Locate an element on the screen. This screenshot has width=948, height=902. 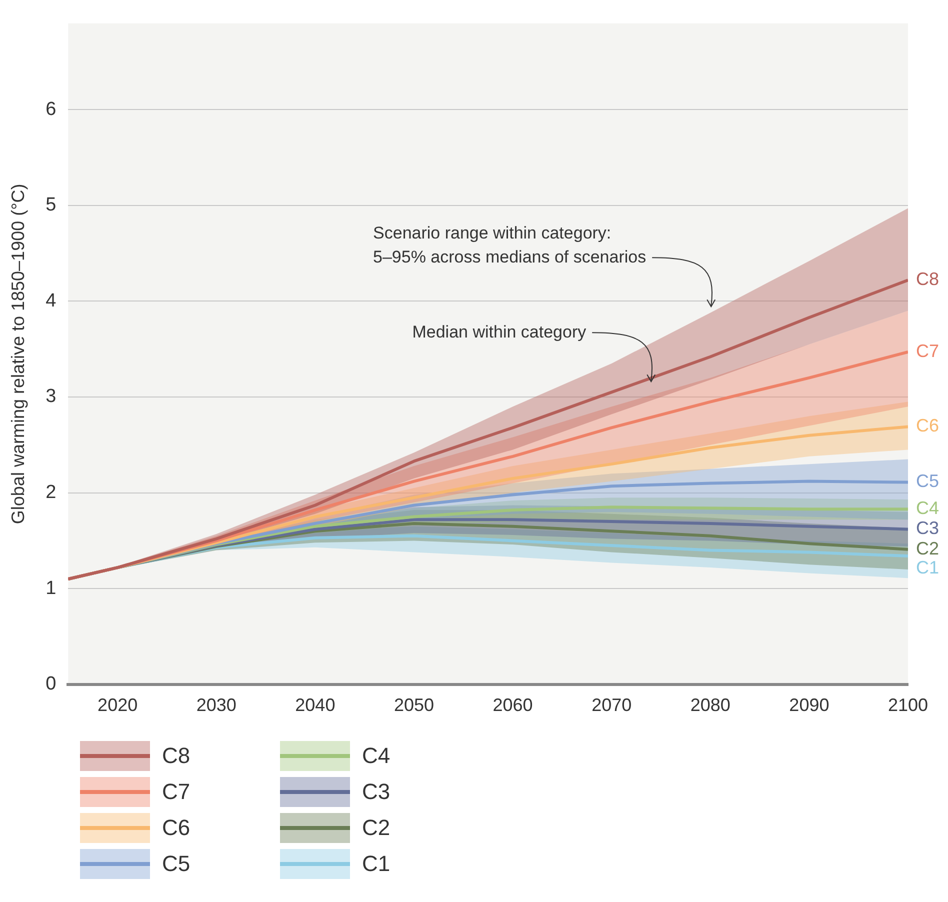
legend-label: C4 is located at coordinates (376, 756).